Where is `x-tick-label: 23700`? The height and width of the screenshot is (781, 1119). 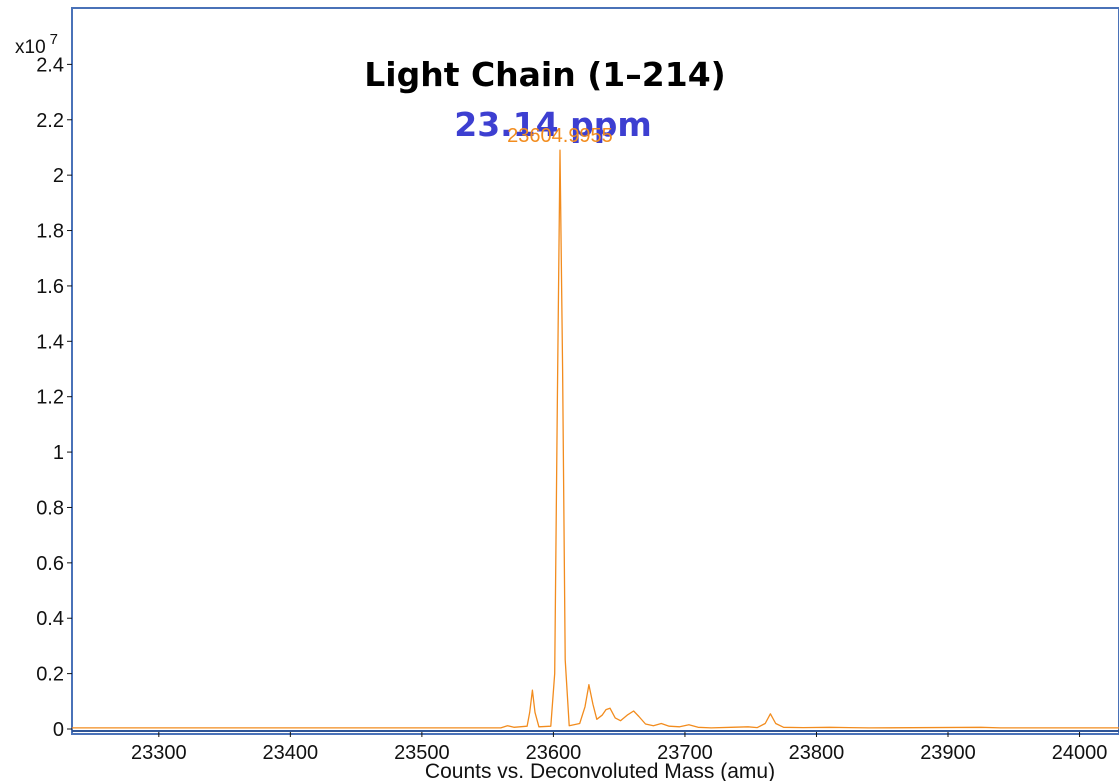
x-tick-label: 23700 is located at coordinates (685, 753).